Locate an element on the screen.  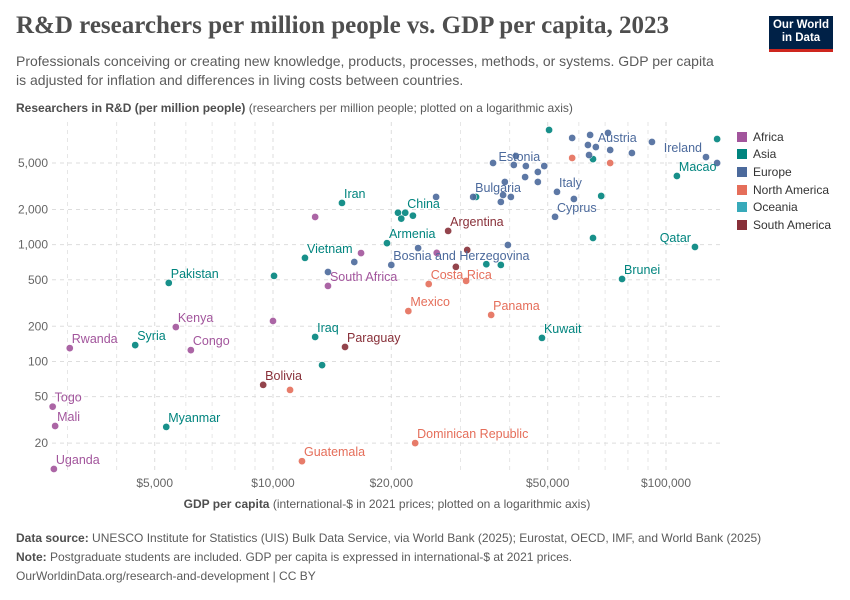
x-tick-label: $5,000 is located at coordinates (154, 483).